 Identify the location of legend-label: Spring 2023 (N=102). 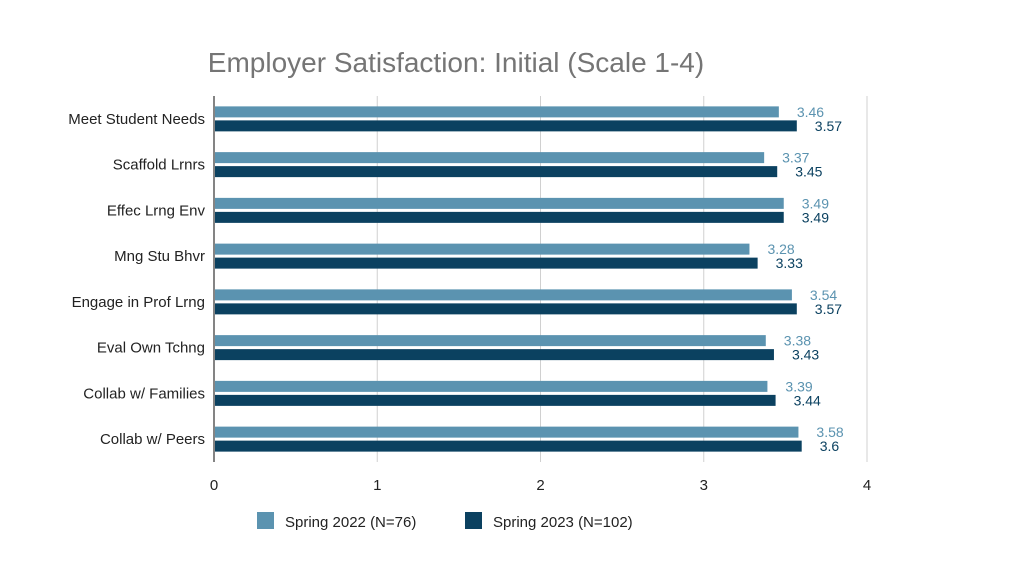
(563, 522).